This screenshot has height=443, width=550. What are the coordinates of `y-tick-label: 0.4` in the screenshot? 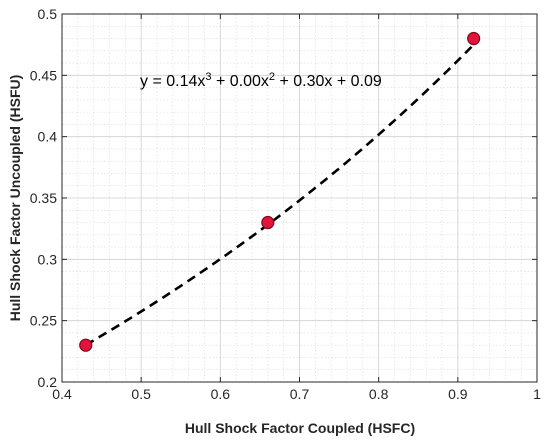 It's located at (48, 137).